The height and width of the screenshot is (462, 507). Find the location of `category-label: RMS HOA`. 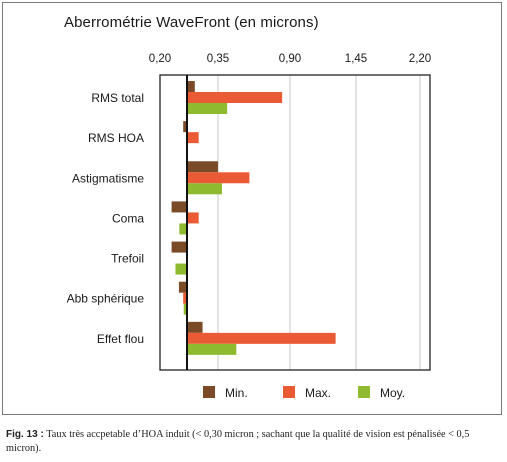

category-label: RMS HOA is located at coordinates (116, 138).